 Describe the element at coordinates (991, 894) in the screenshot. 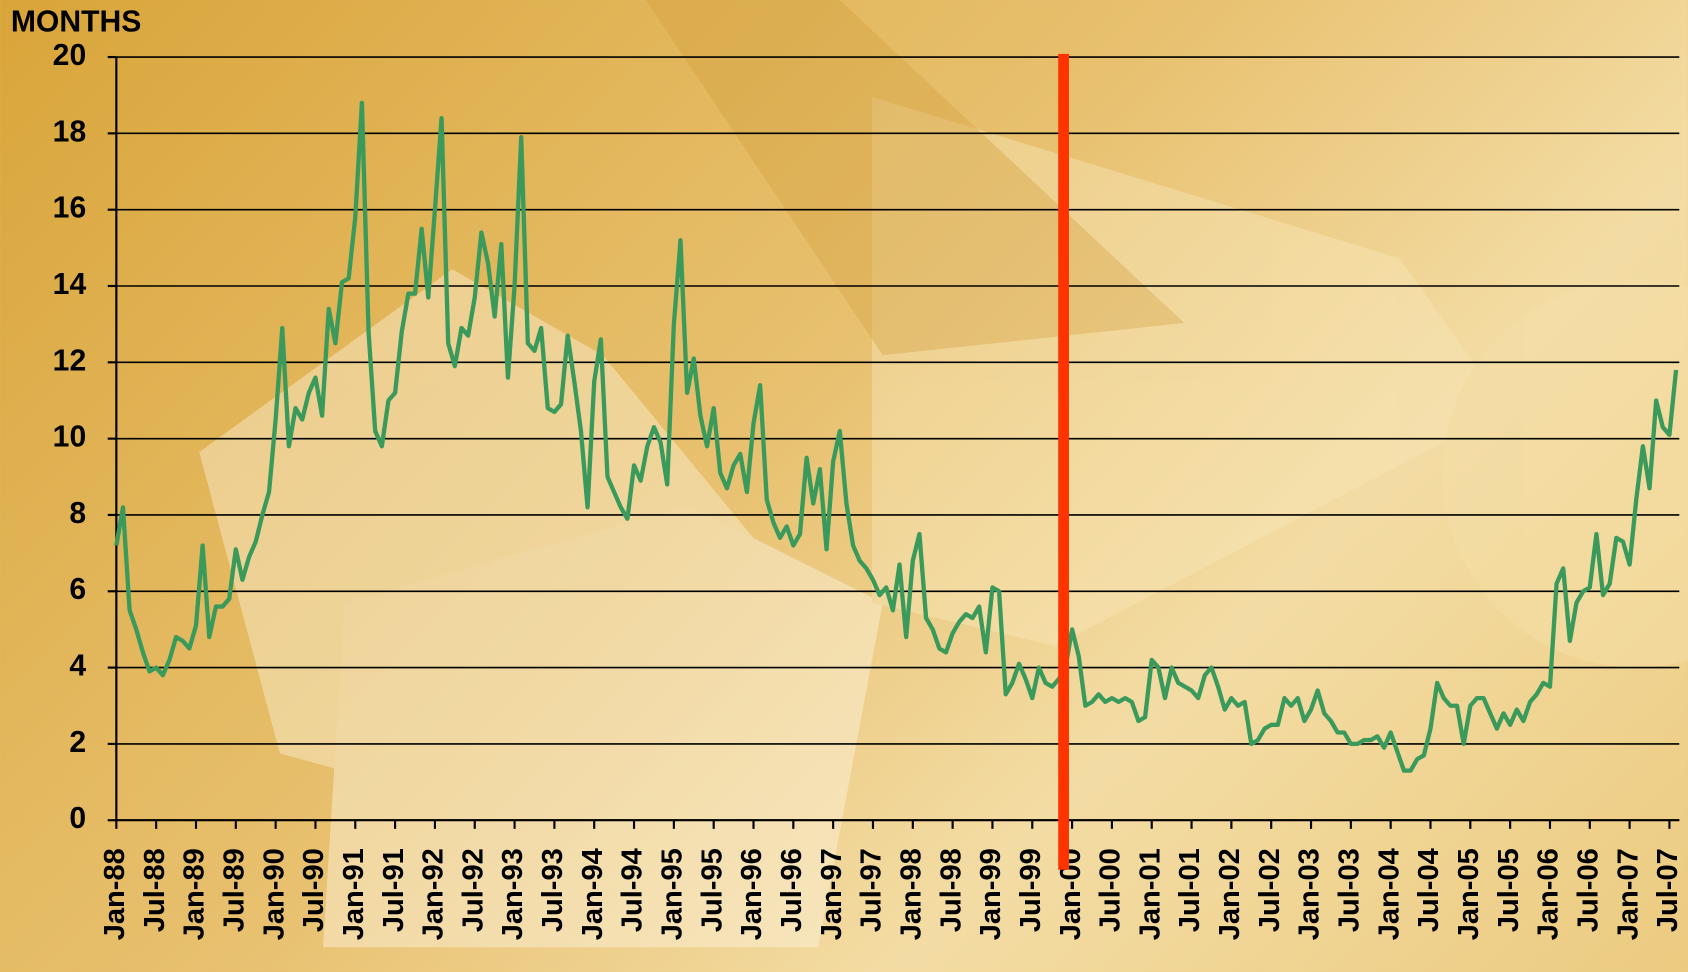

I see `x-tick-label: Jan-99` at that location.